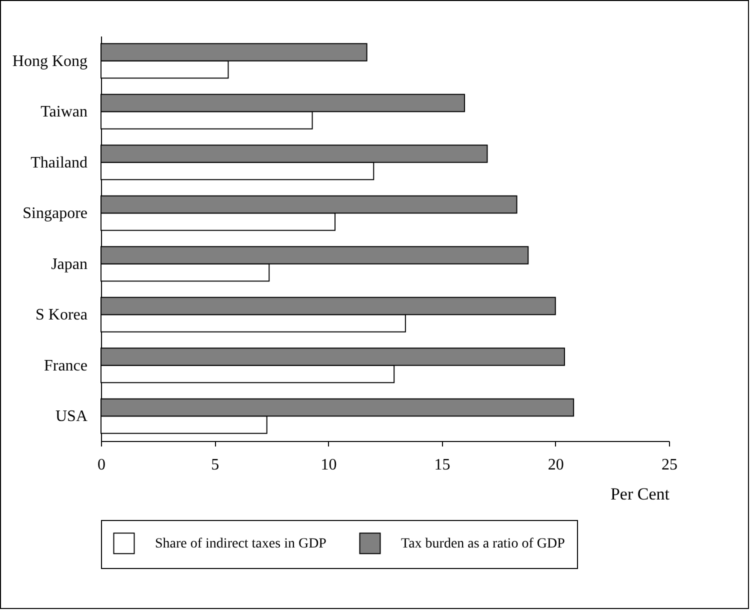  Describe the element at coordinates (71, 417) in the screenshot. I see `y-tick-label: USA` at that location.